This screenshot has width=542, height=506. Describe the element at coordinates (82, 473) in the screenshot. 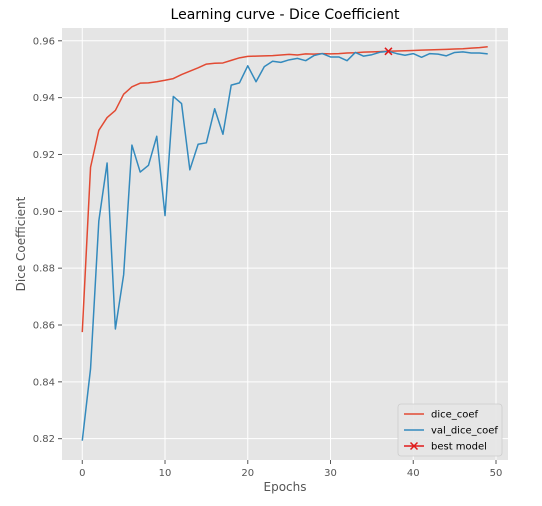

I see `x-tick-label: 0` at that location.